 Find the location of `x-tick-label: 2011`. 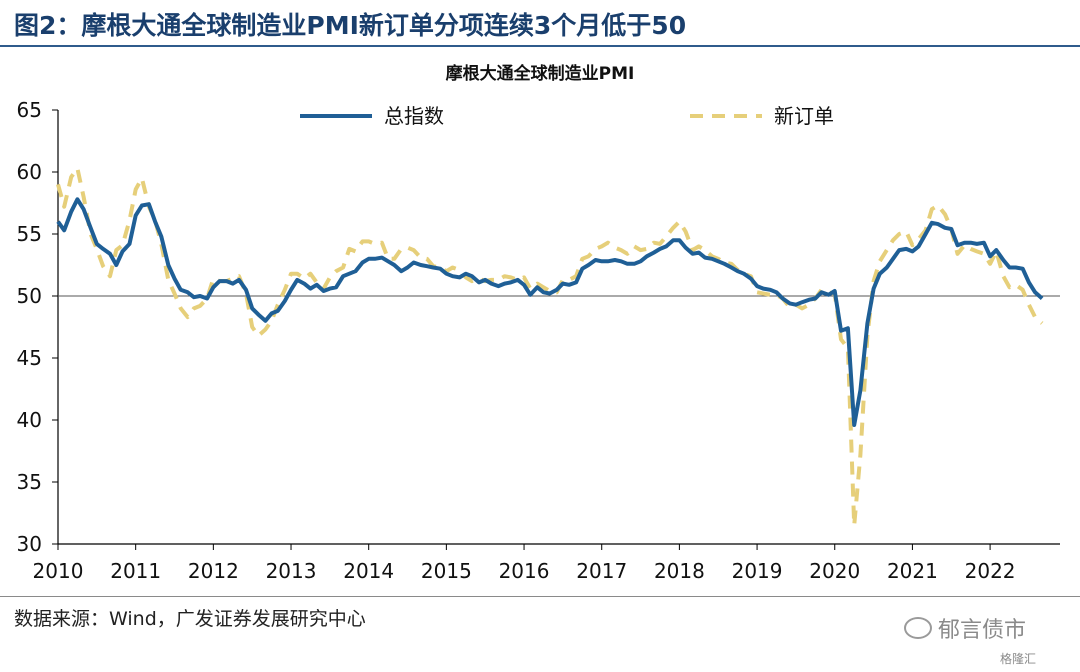

x-tick-label: 2011 is located at coordinates (135, 571).